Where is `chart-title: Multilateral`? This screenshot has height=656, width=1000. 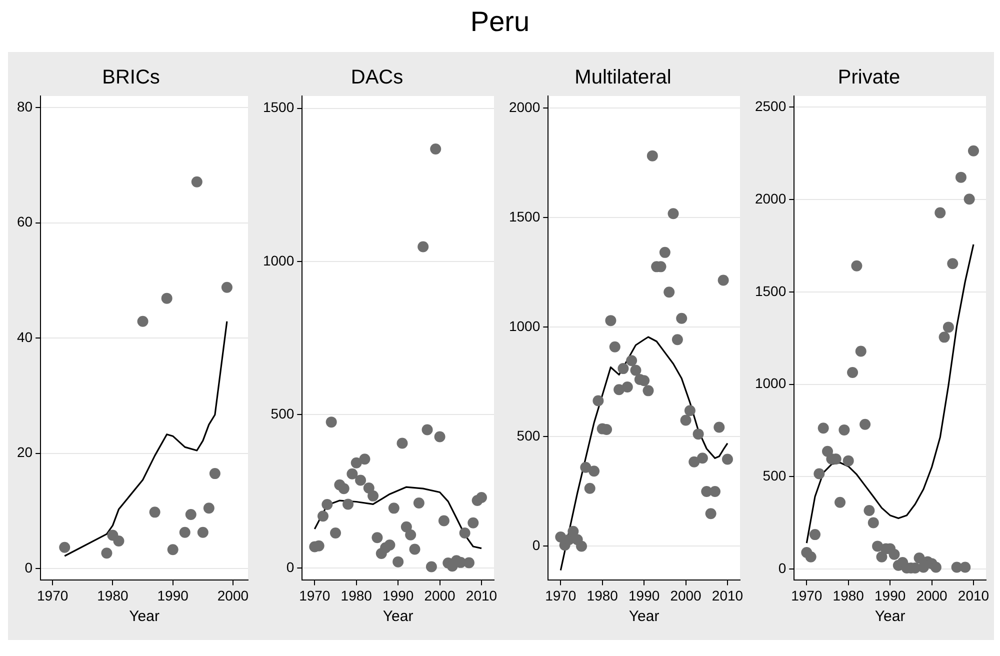 chart-title: Multilateral is located at coordinates (623, 77).